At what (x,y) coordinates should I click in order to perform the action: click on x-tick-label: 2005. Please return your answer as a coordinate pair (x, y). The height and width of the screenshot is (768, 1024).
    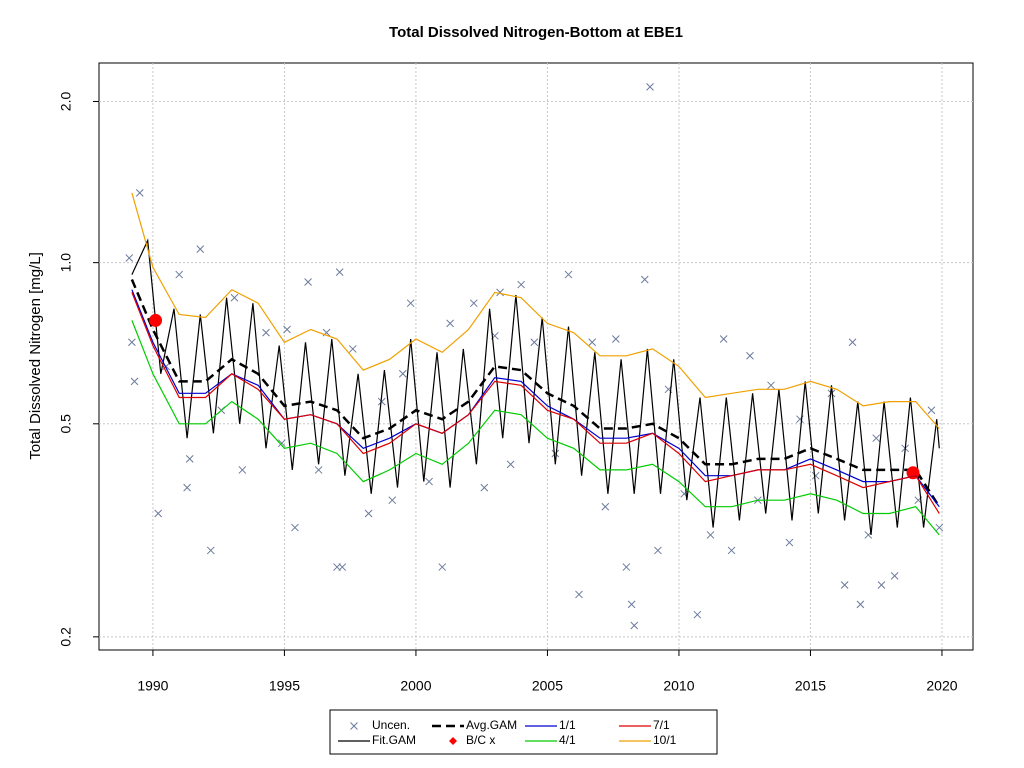
    Looking at the image, I should click on (547, 686).